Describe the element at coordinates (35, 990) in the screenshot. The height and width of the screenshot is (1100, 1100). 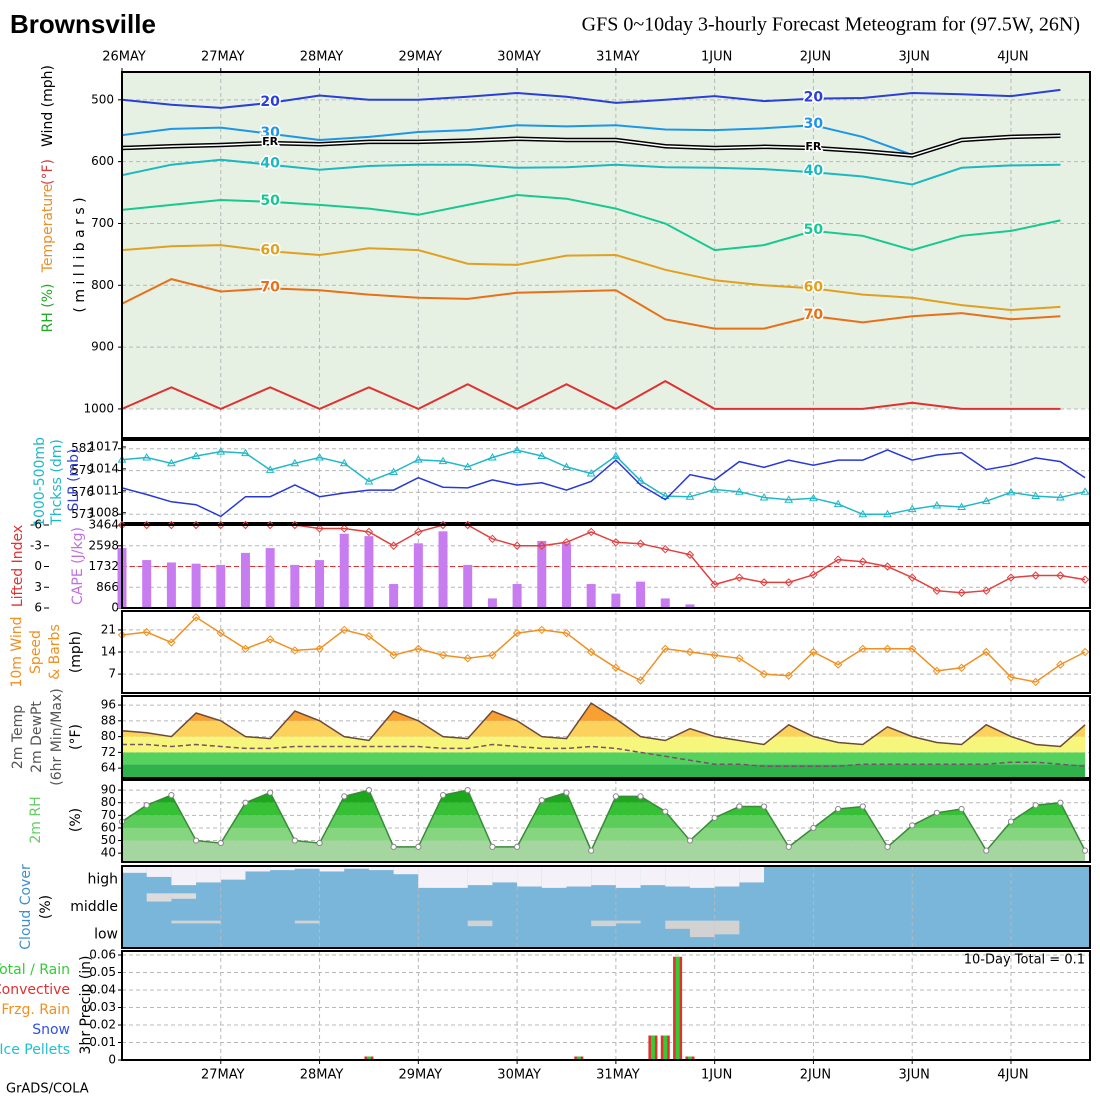
I see `legend-entry: Convective` at that location.